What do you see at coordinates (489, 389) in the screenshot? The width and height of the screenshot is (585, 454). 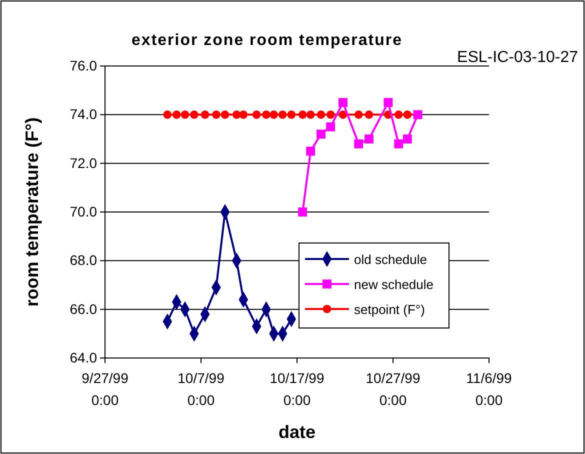 I see `x-tick-label: 11/6/99 0:00` at bounding box center [489, 389].